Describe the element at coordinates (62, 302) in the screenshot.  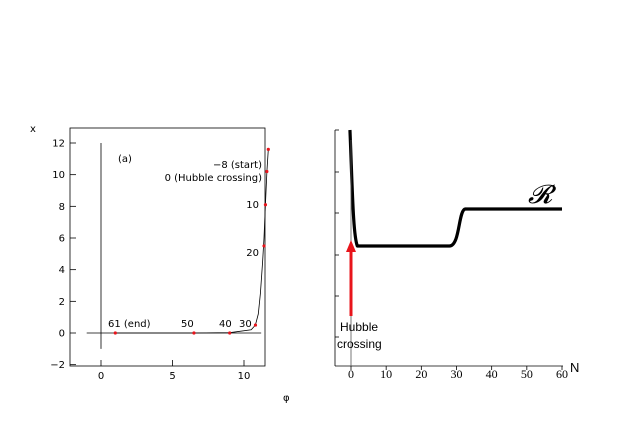
I see `left-y-tick-label: 2` at that location.